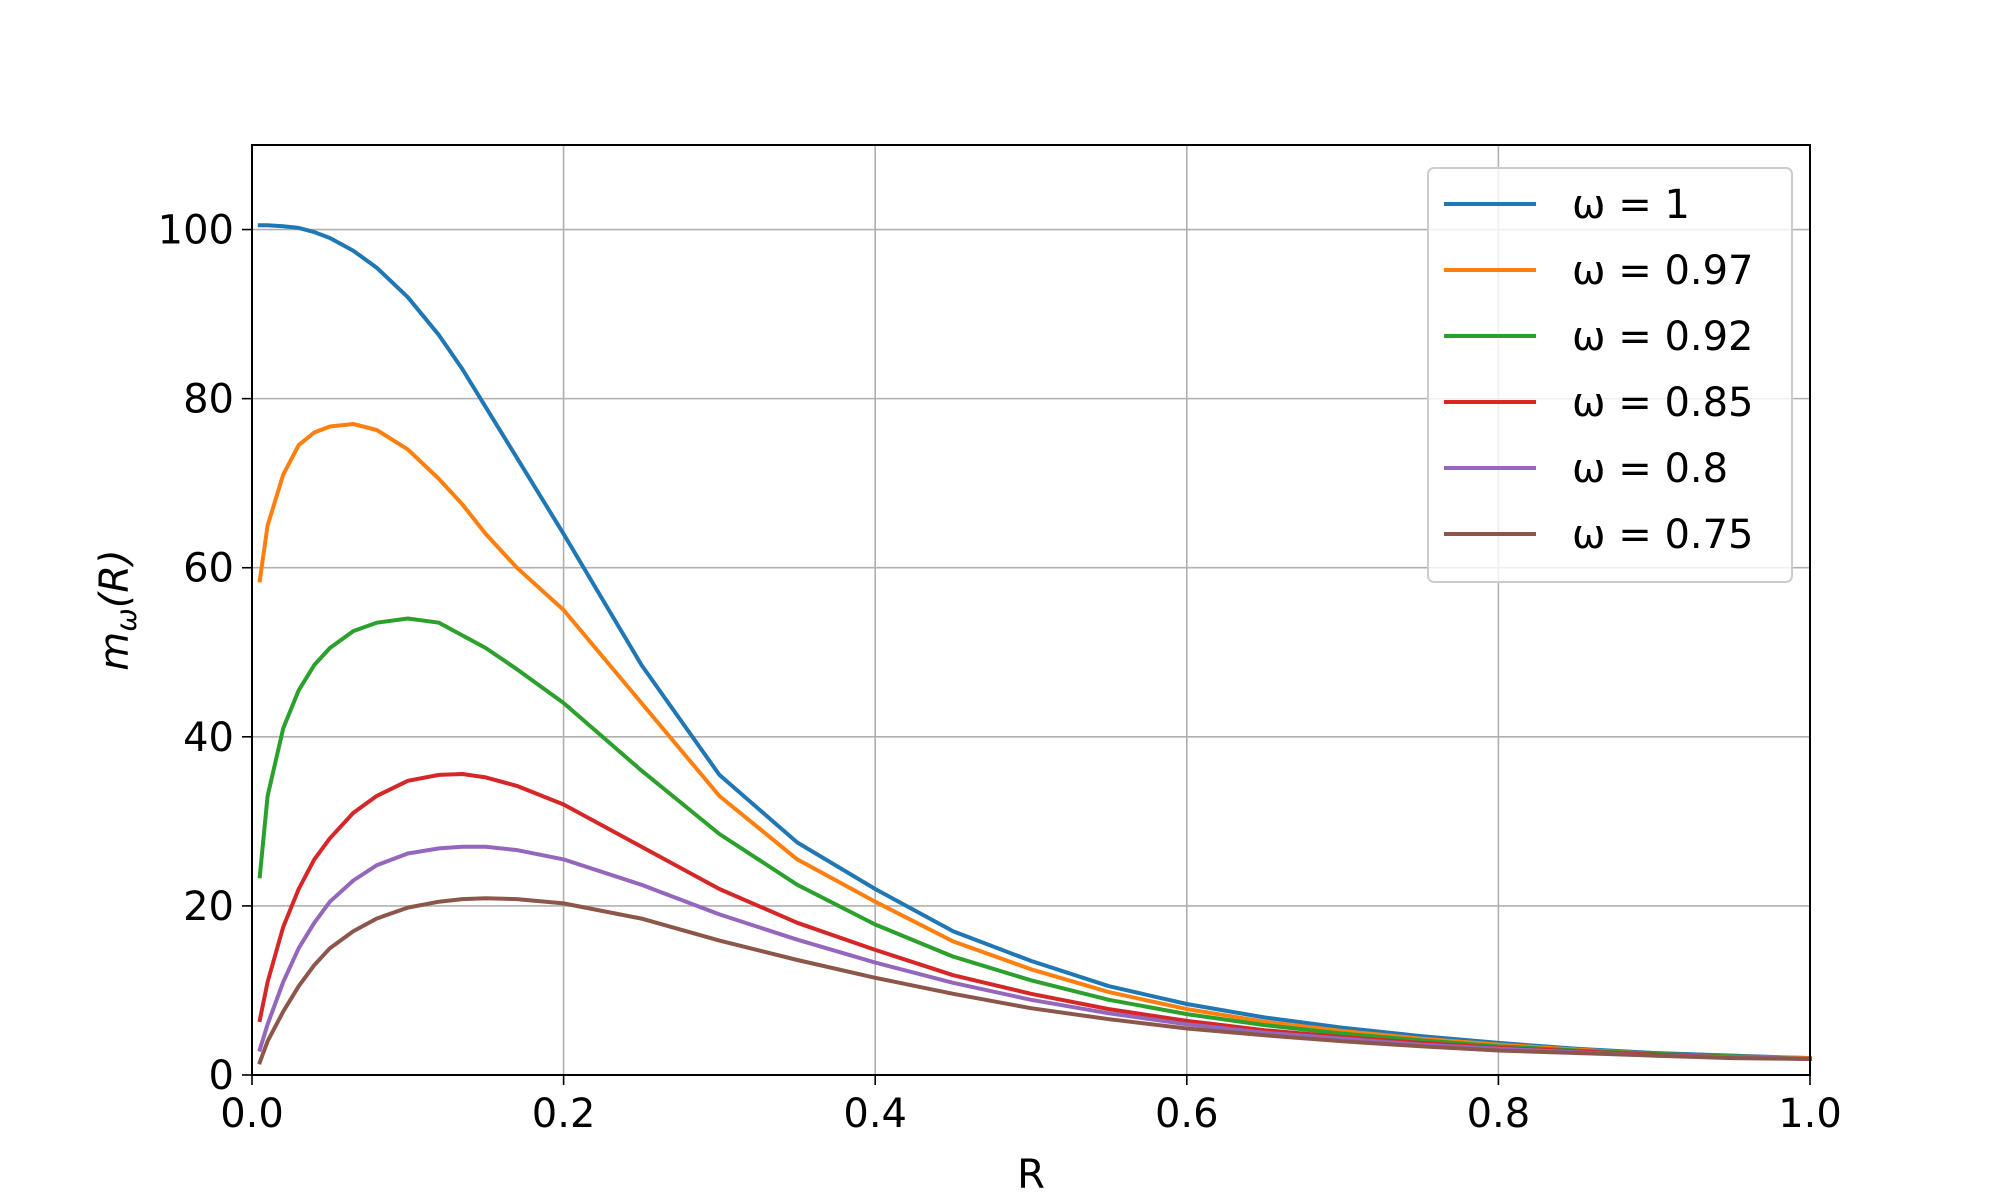  I want to click on y-axis-label-arg: (R), so click(115, 578).